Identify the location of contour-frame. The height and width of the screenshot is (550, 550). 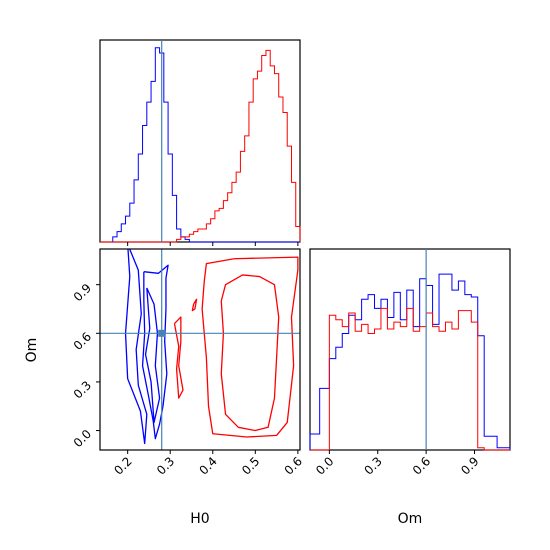
(200, 349).